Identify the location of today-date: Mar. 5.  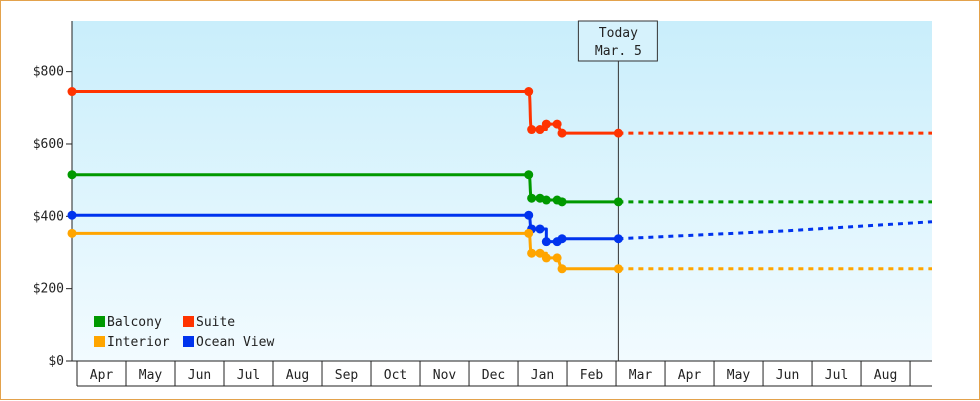
(618, 51).